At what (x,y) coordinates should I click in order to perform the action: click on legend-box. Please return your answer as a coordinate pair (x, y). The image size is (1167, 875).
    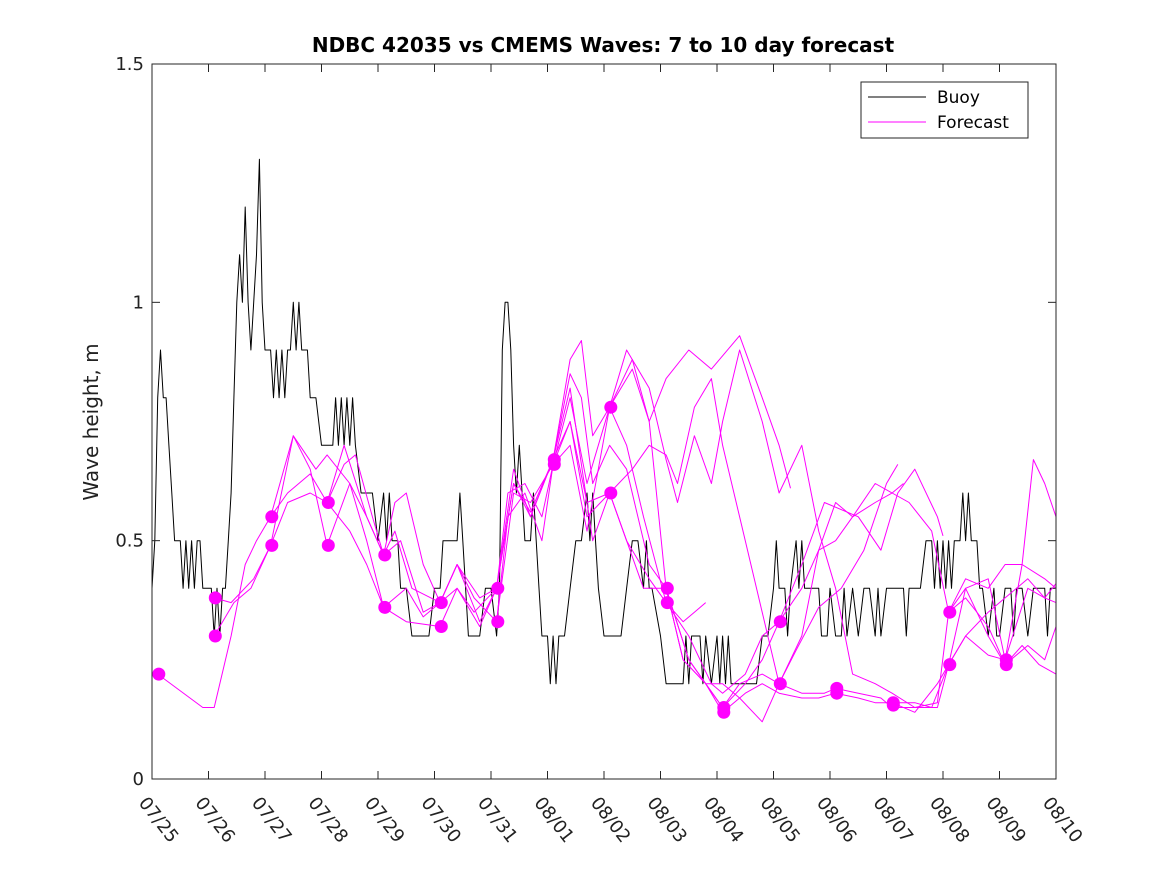
    Looking at the image, I should click on (944, 110).